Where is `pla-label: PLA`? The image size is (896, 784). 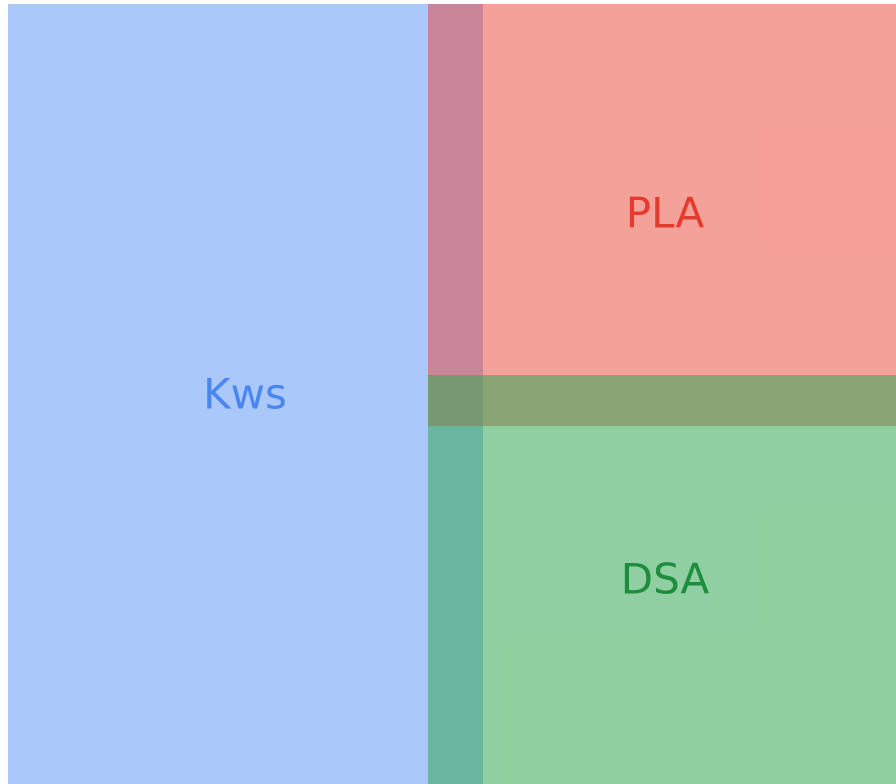 pla-label: PLA is located at coordinates (665, 213).